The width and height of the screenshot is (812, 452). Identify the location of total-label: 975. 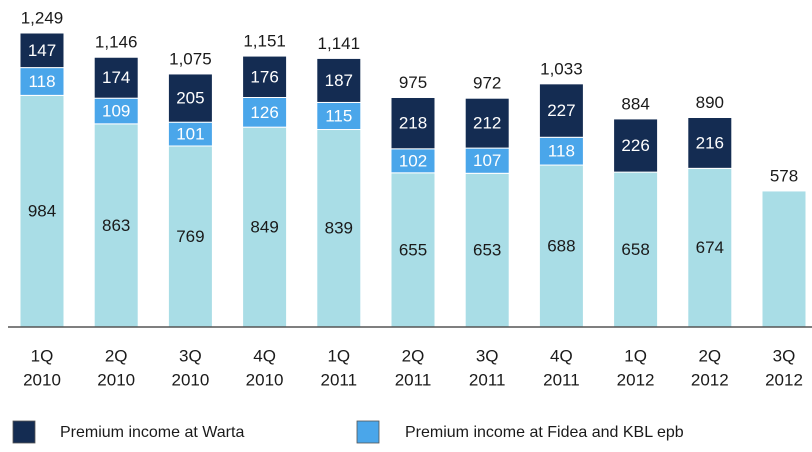
(413, 82).